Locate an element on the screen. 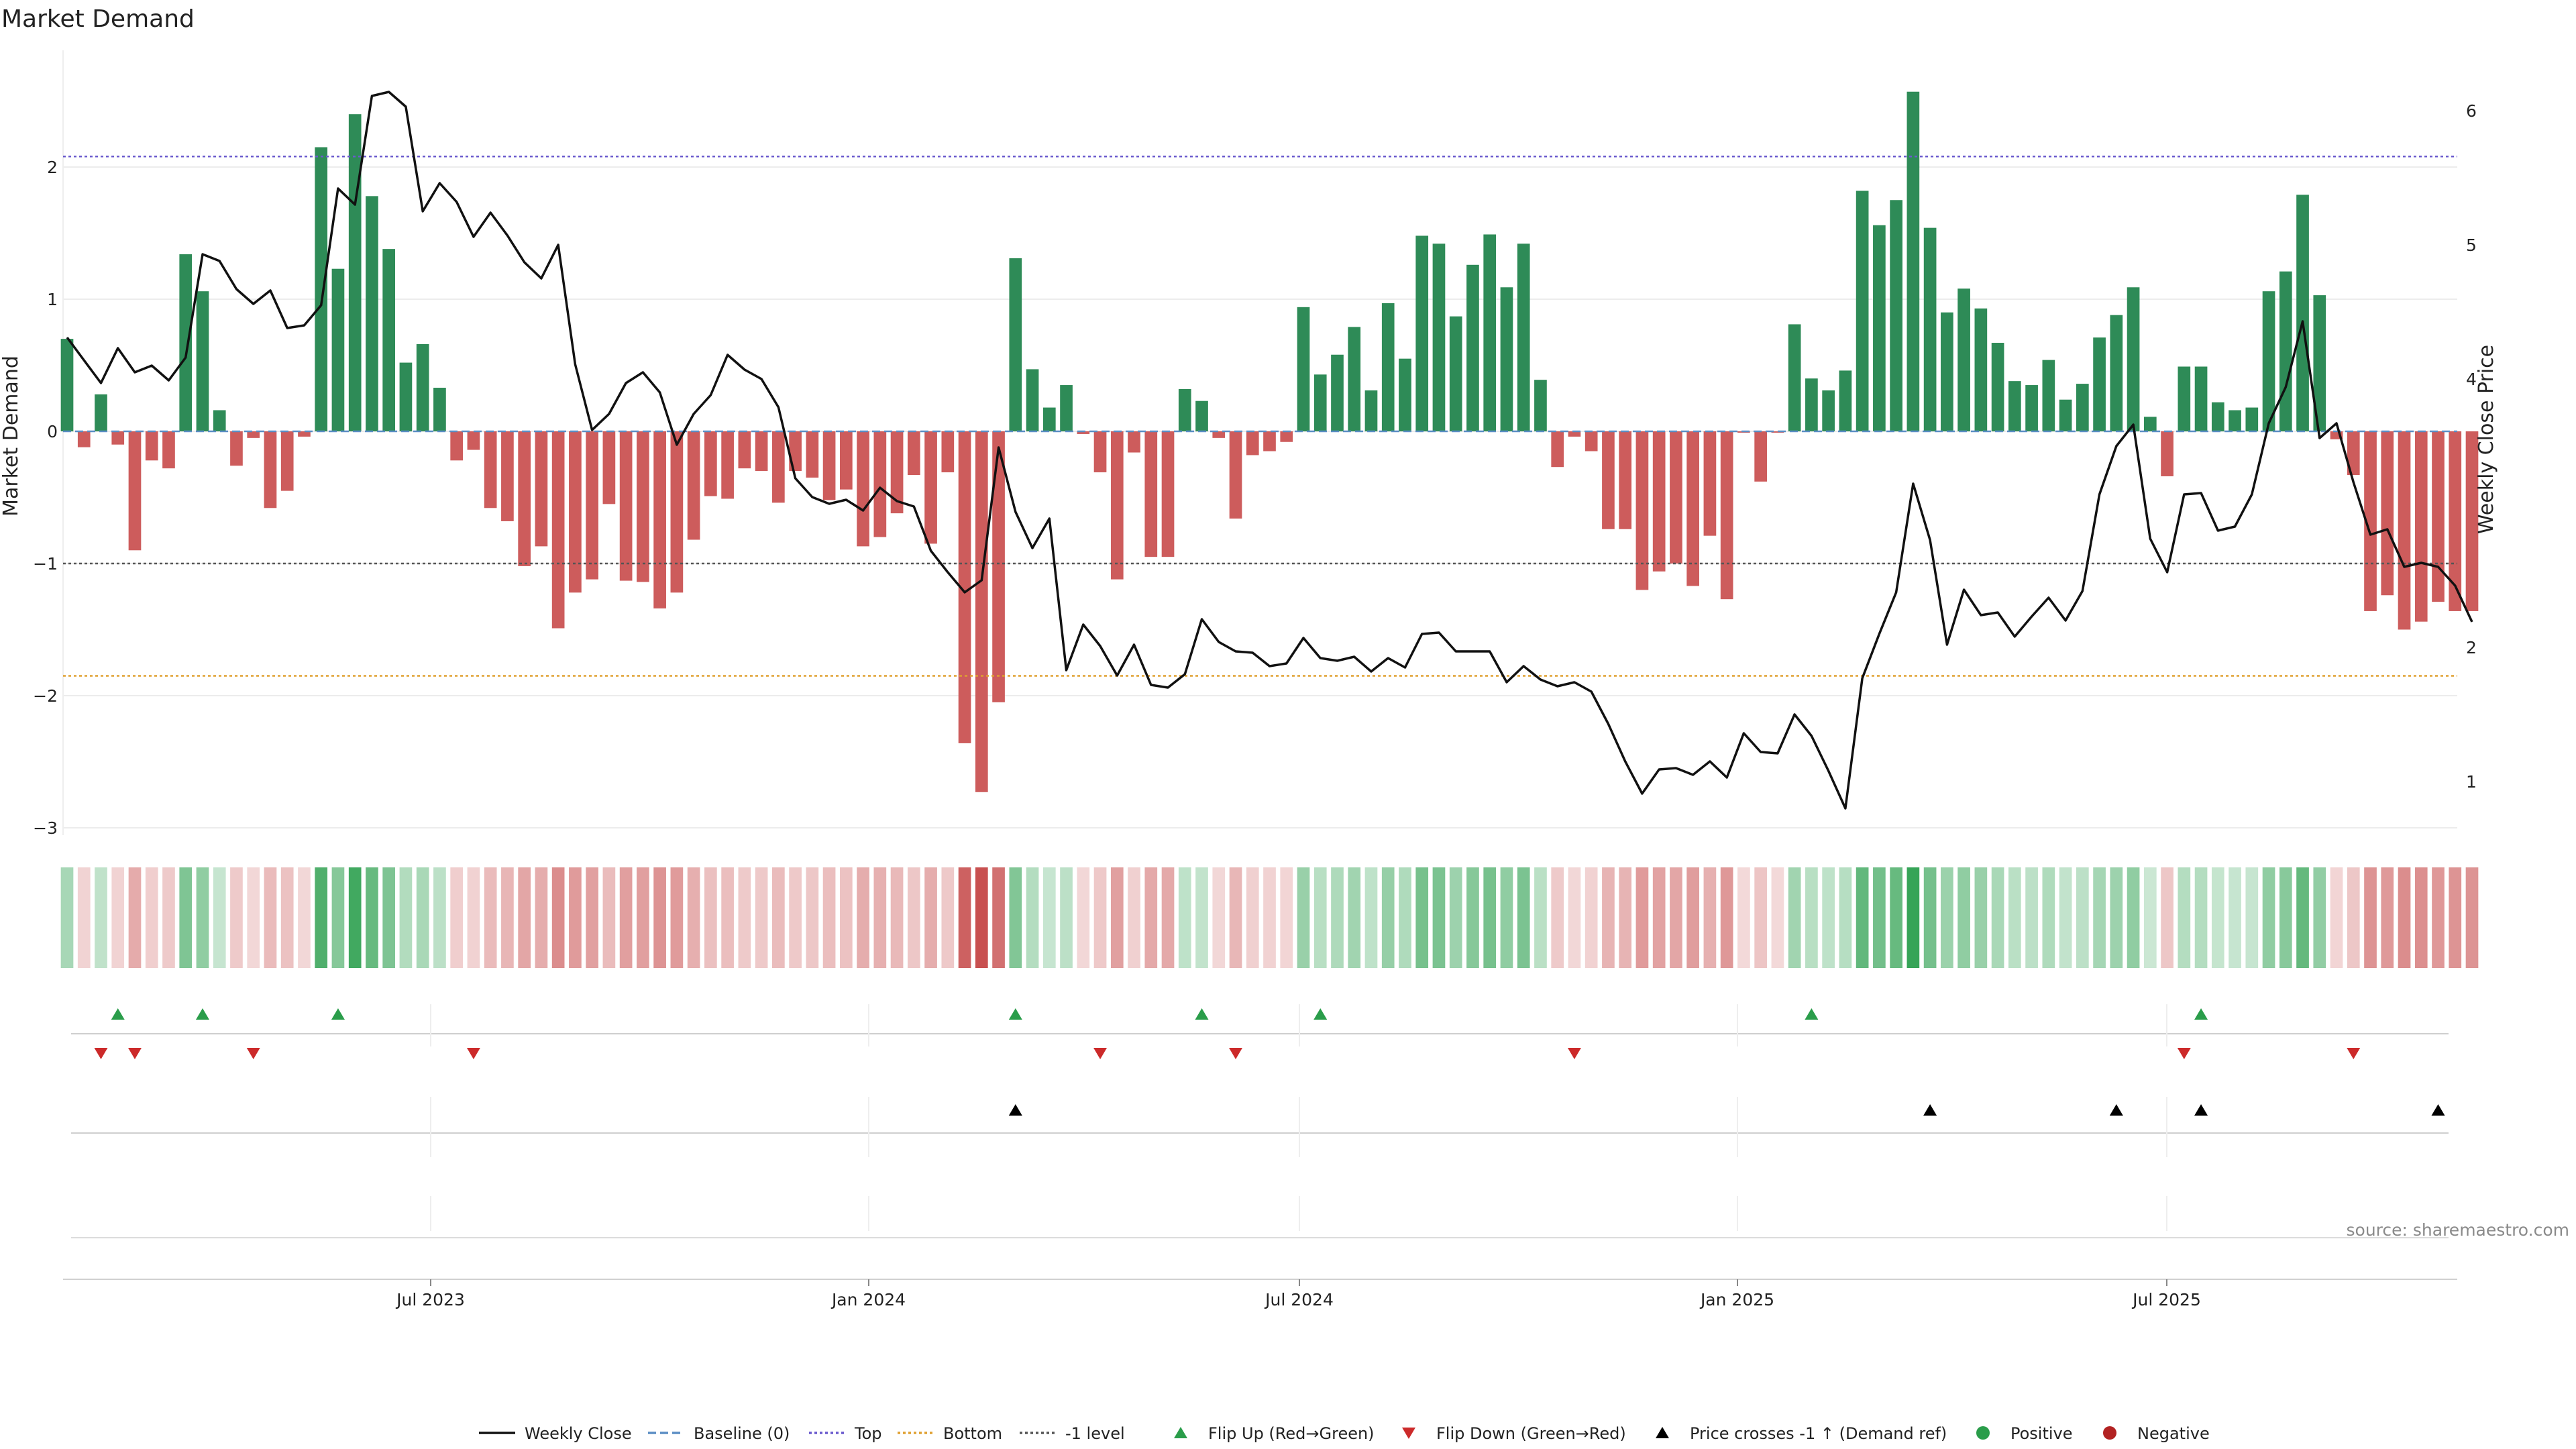  x-tick-label: Jan 2025 is located at coordinates (1736, 1299).